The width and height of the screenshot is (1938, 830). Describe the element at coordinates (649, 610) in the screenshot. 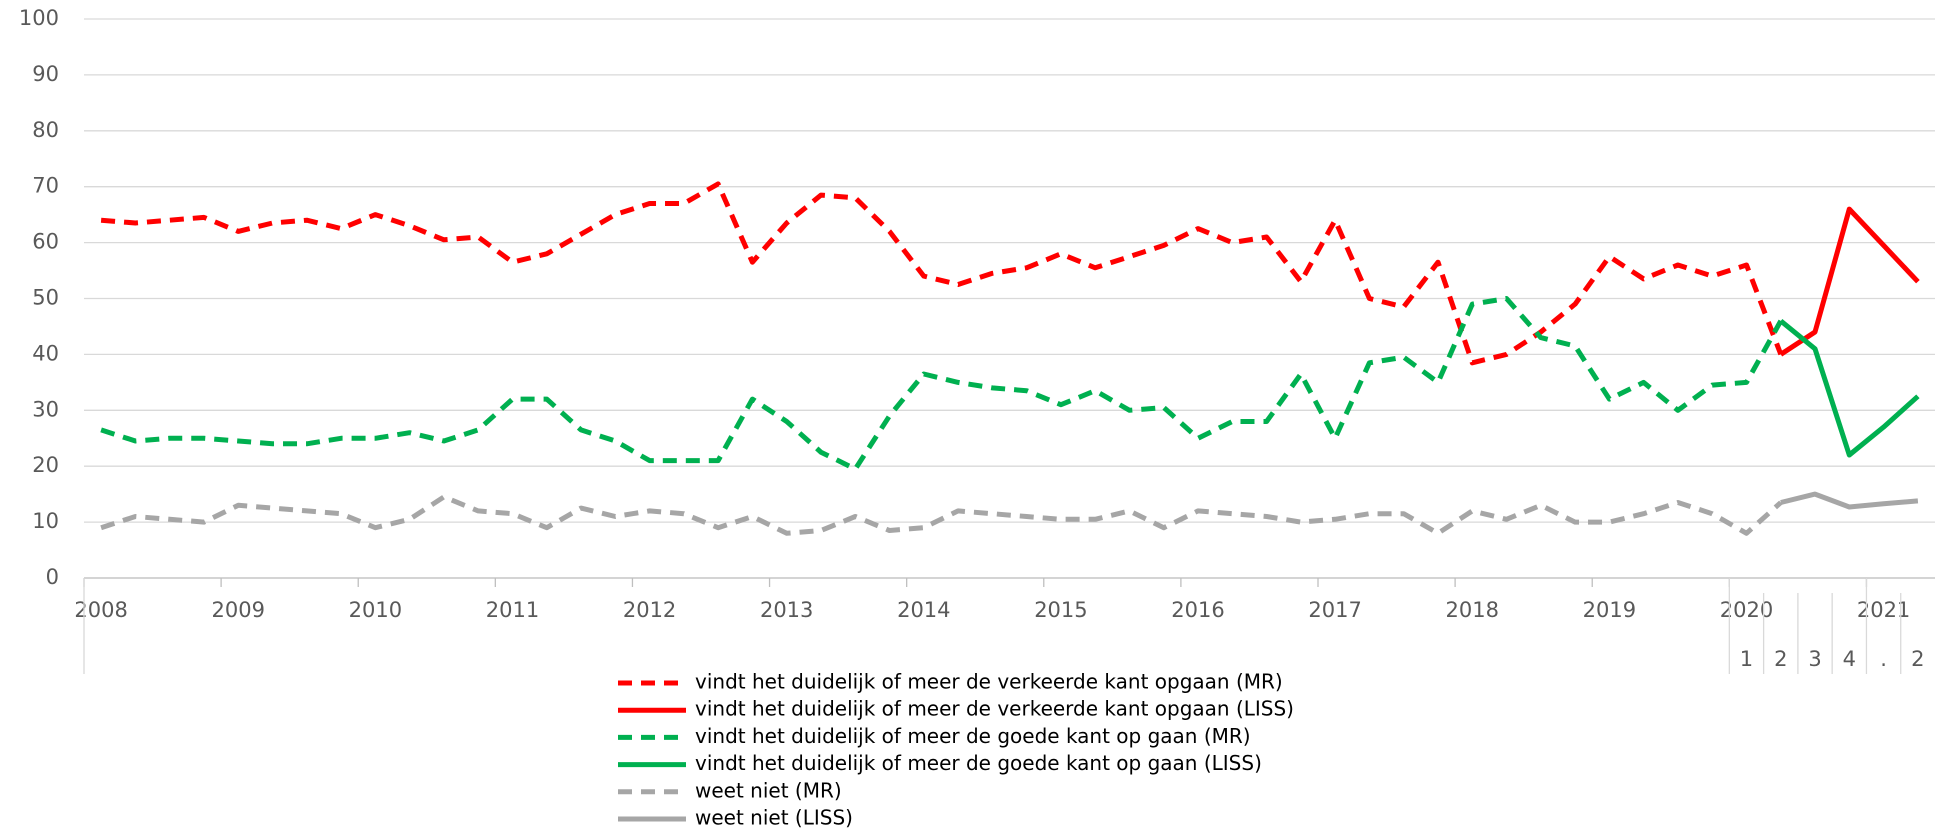

I see `x-group-label: 2012` at that location.